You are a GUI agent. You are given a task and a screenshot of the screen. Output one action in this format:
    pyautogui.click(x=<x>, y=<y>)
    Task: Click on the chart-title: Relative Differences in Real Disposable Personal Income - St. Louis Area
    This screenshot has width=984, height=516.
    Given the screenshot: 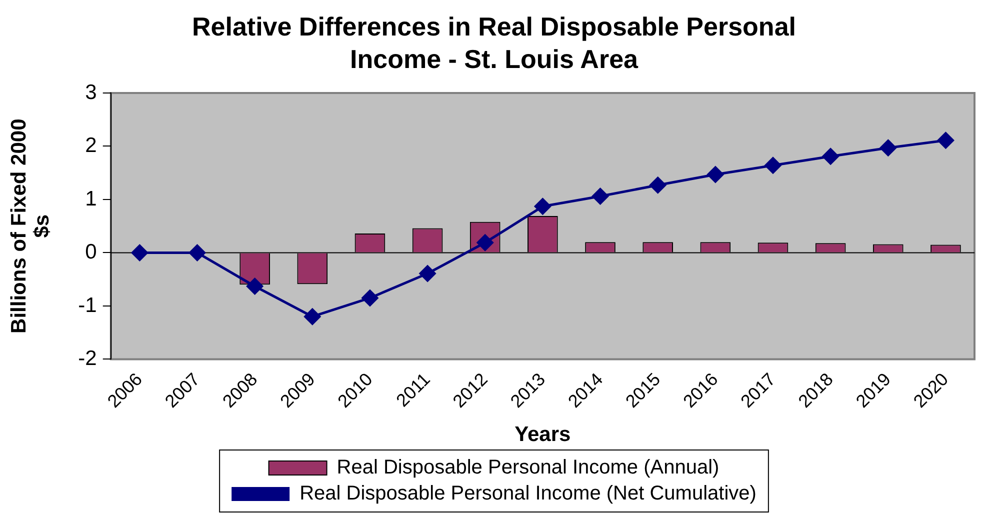 What is the action you would take?
    pyautogui.click(x=494, y=42)
    